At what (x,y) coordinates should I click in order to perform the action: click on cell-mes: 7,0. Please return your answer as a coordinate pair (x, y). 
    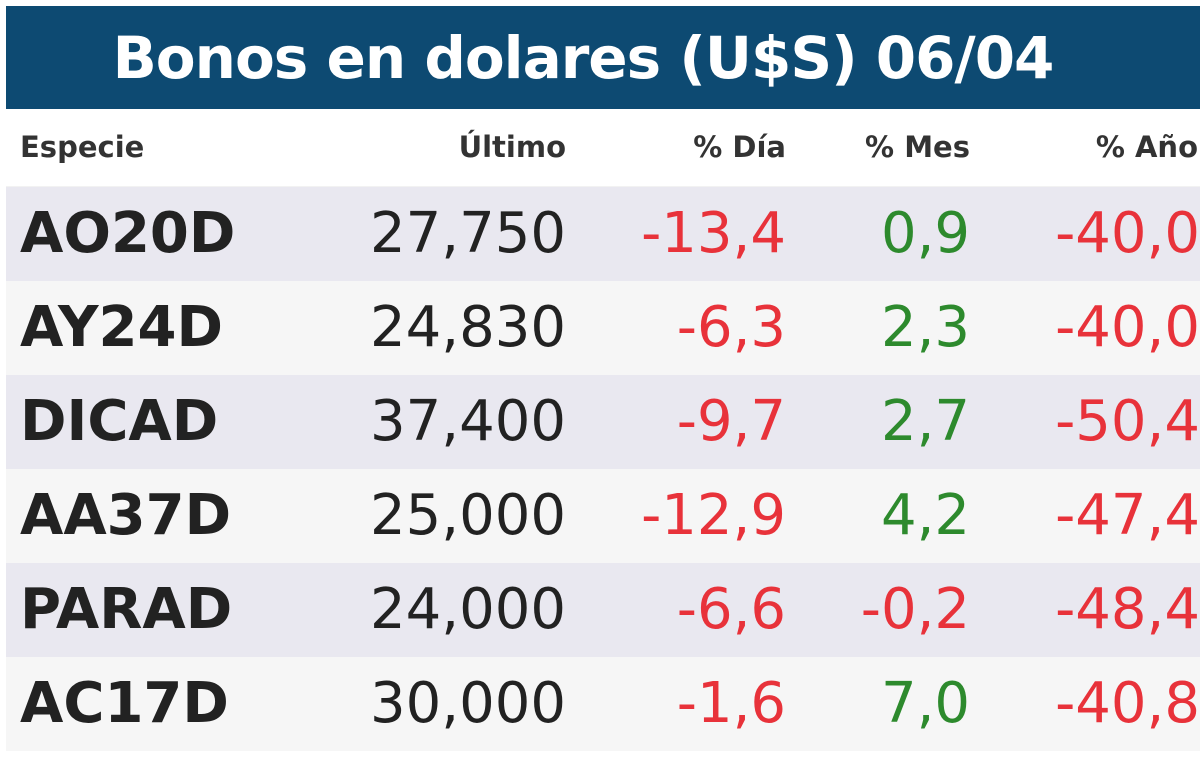
    Looking at the image, I should click on (925, 703).